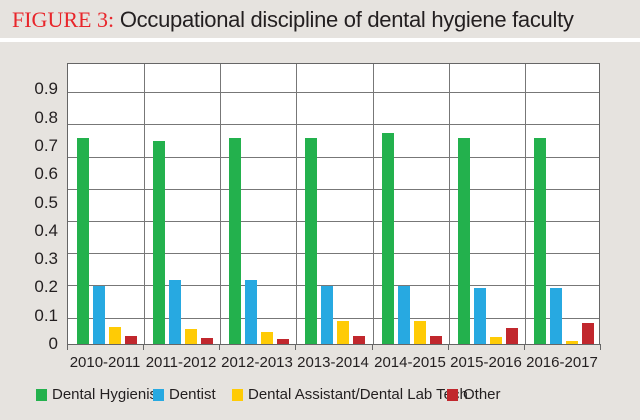 This screenshot has height=420, width=640. Describe the element at coordinates (192, 394) in the screenshot. I see `legend-label: Dentist` at that location.